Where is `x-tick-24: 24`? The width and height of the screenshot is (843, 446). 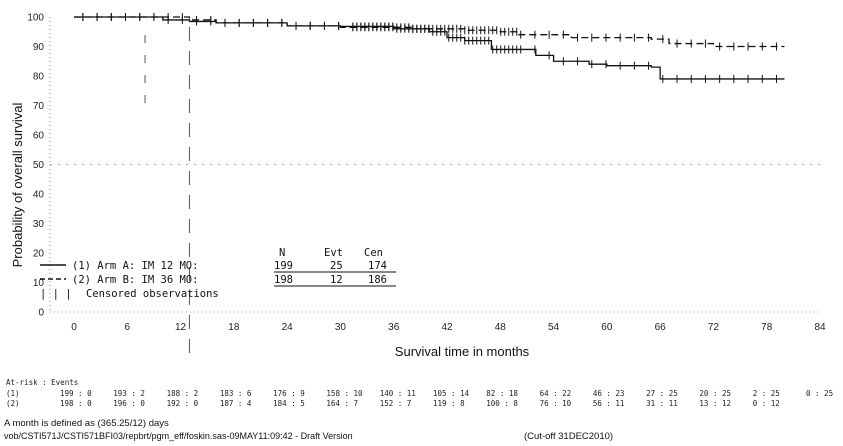
x-tick-24: 24 is located at coordinates (288, 327).